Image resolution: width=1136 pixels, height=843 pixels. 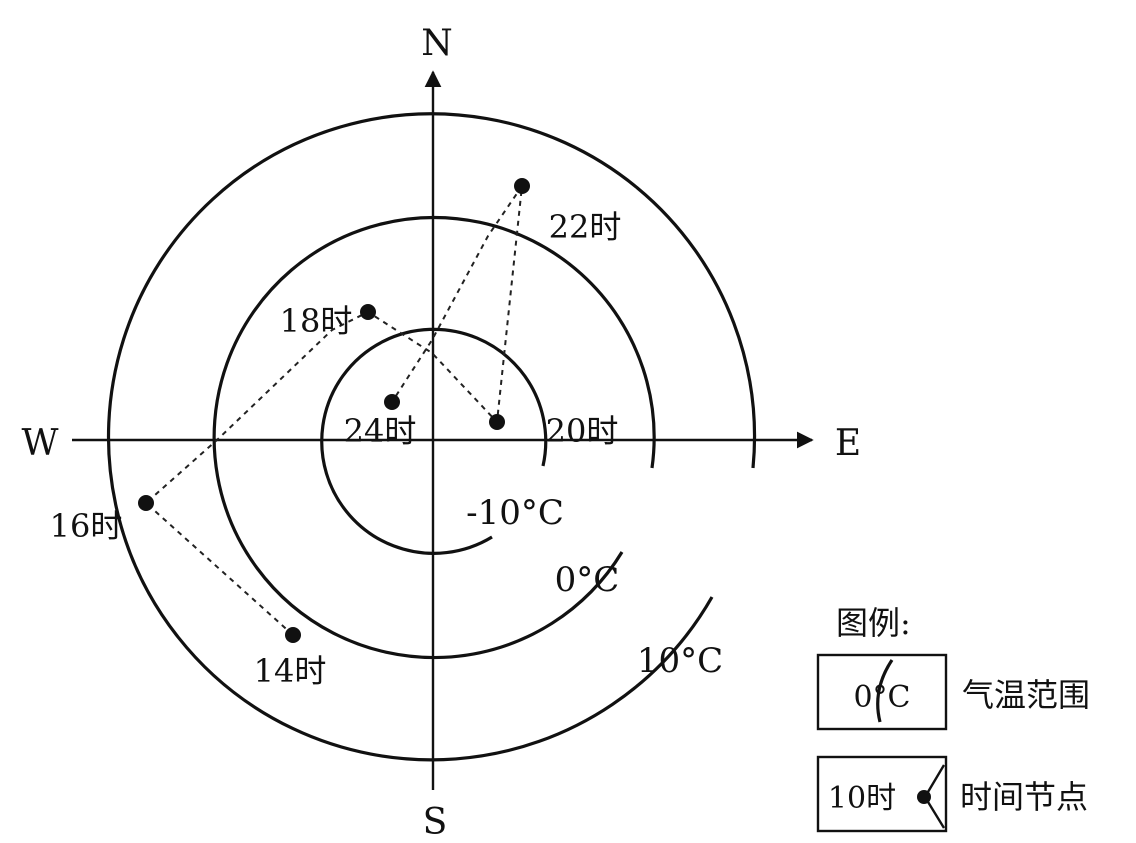 What do you see at coordinates (435, 822) in the screenshot?
I see `south-label: S` at bounding box center [435, 822].